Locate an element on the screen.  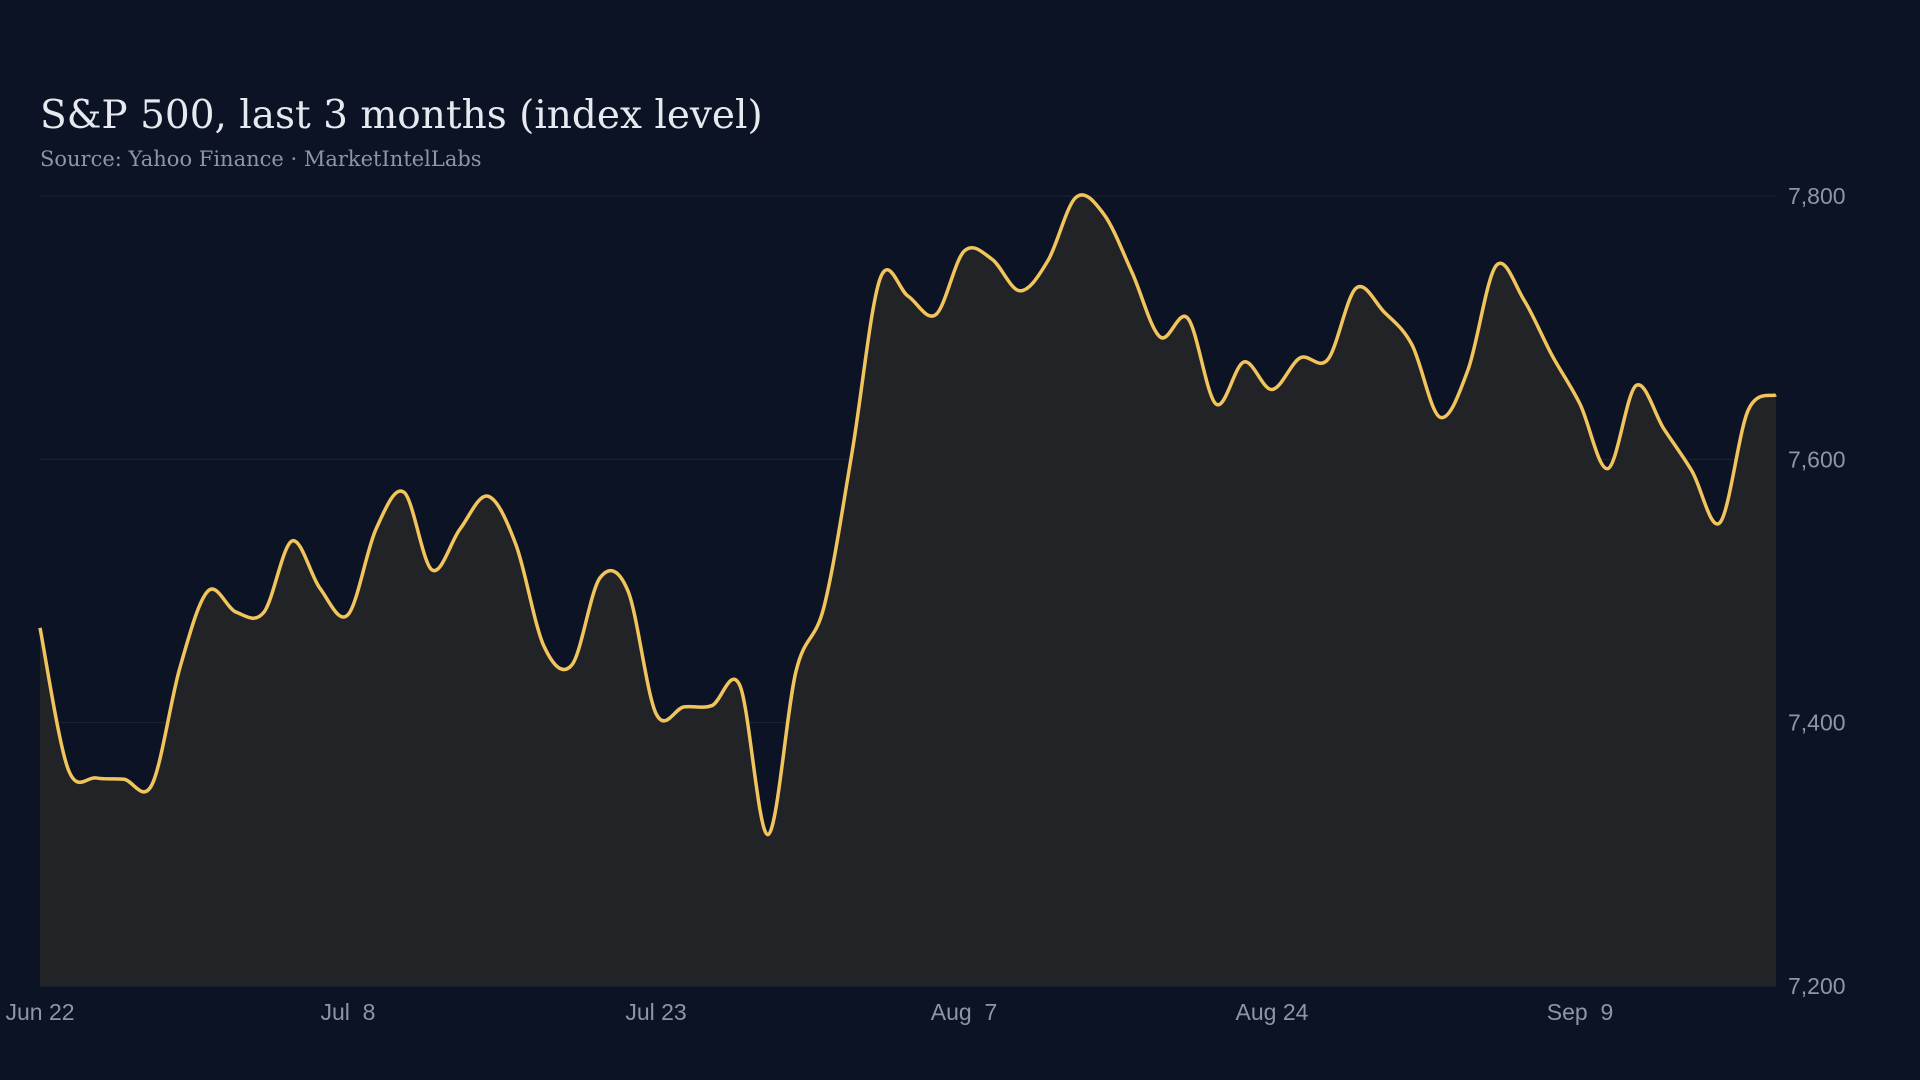
y-tick-label: 7,200 is located at coordinates (1817, 986).